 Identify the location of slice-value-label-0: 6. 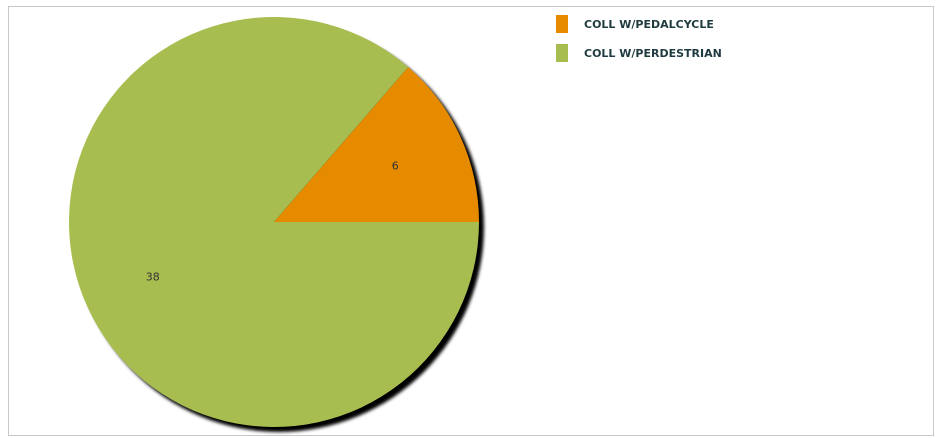
(395, 166).